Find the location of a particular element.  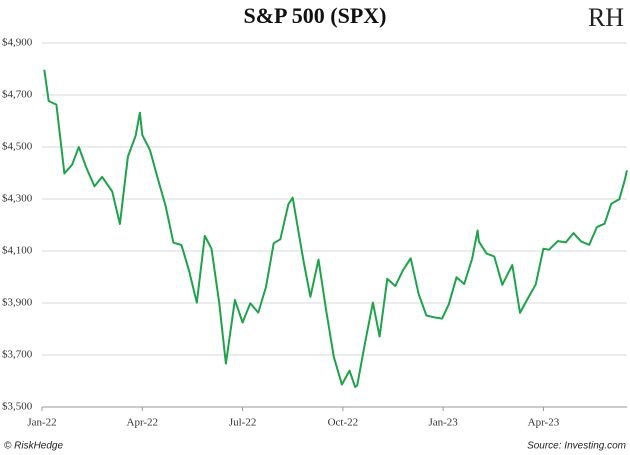

y-tick-label: $4,900 is located at coordinates (17, 43).